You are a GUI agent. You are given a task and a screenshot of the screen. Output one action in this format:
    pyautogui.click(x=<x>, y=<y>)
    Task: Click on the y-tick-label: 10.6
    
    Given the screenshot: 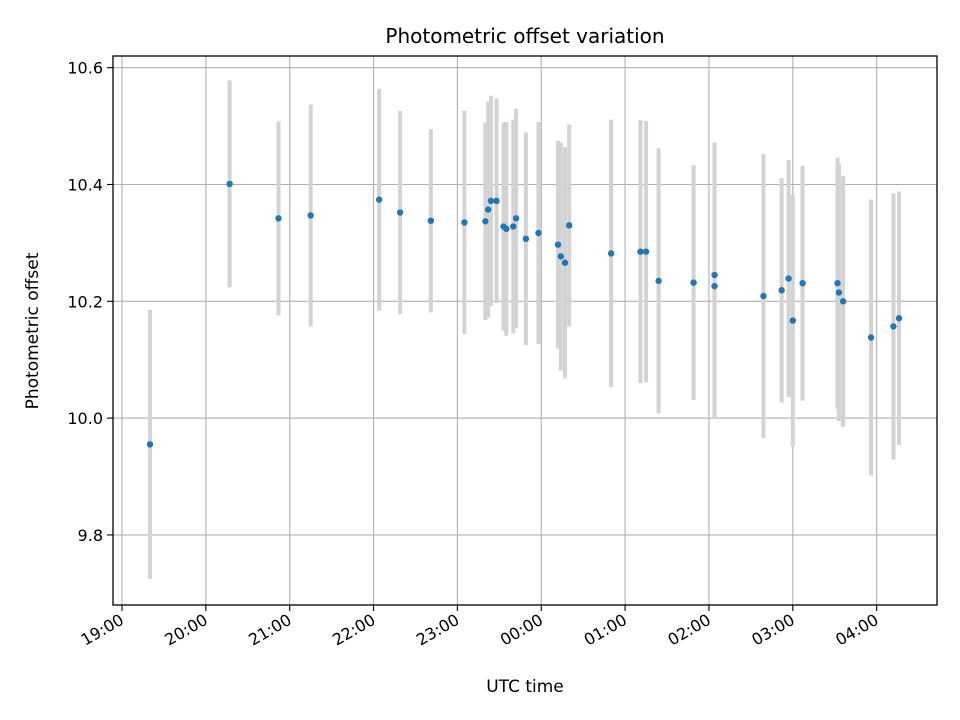 What is the action you would take?
    pyautogui.click(x=85, y=68)
    